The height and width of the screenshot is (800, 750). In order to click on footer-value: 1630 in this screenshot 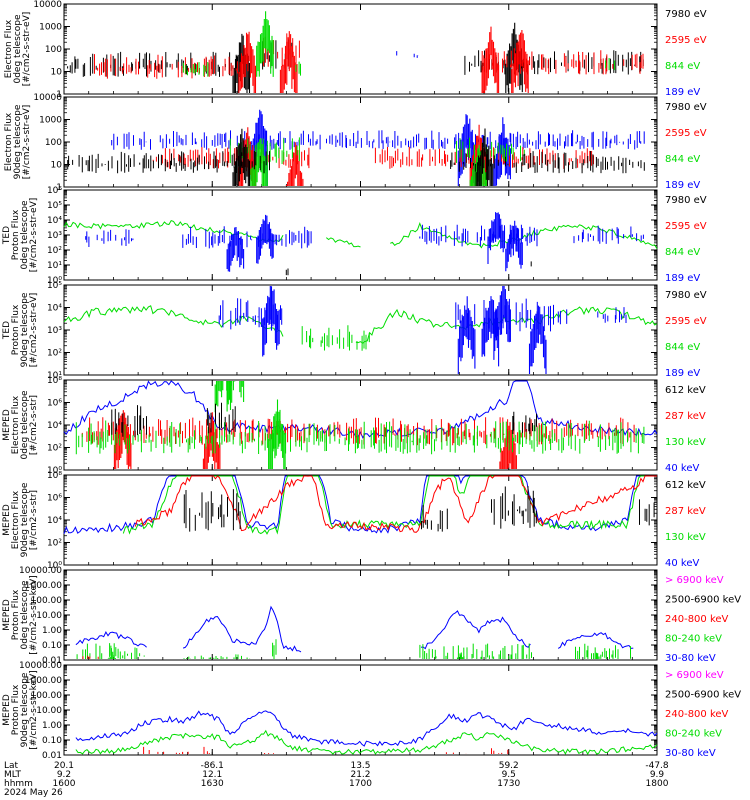, I will do `click(212, 784)`.